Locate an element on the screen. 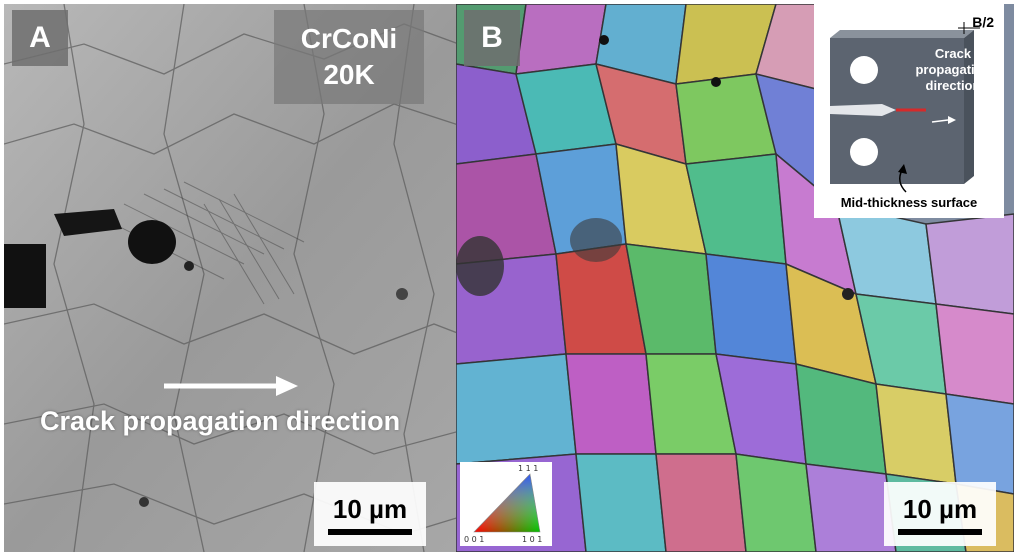  ipf-111-label: 1 1 1 is located at coordinates (528, 468).